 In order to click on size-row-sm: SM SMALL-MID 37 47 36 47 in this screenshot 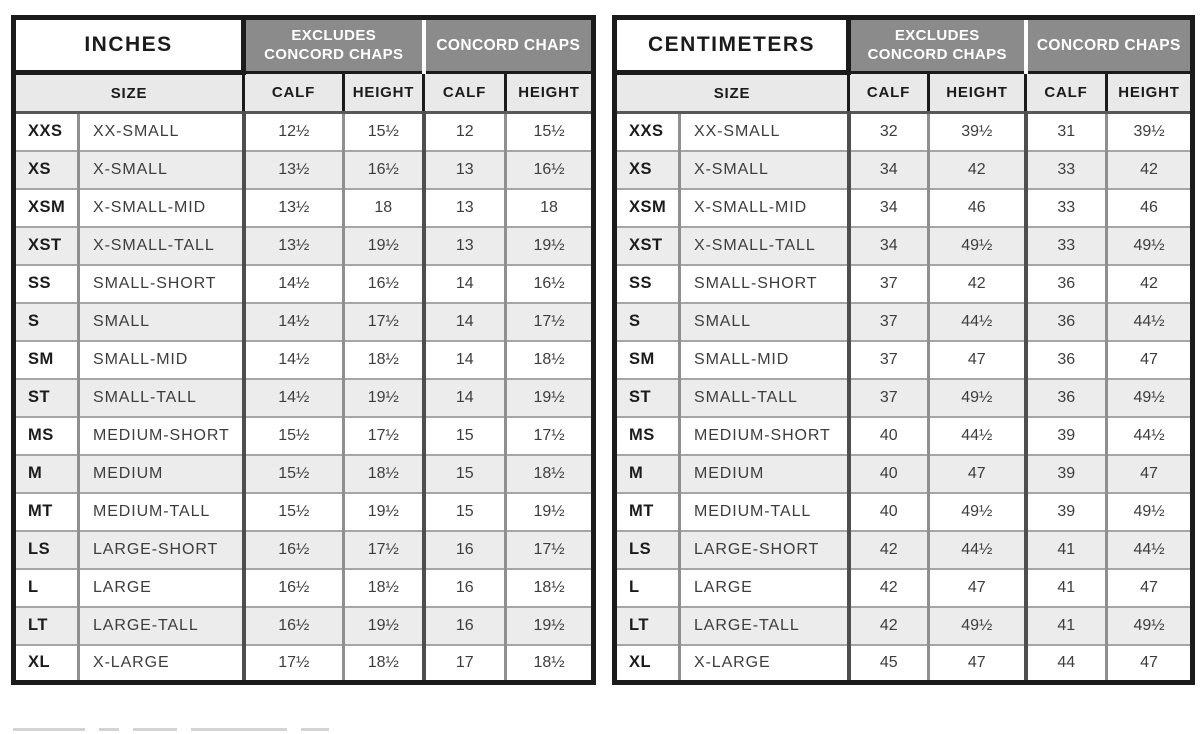, I will do `click(903, 359)`.